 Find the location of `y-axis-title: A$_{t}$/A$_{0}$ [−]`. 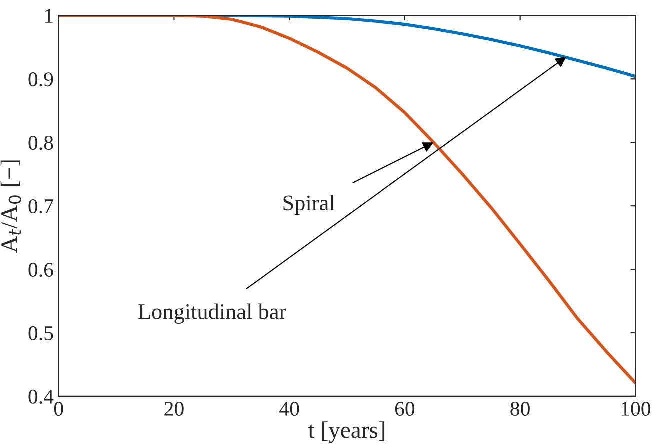

y-axis-title: A$_{t}$/A$_{0}$ [−] is located at coordinates (11, 207).